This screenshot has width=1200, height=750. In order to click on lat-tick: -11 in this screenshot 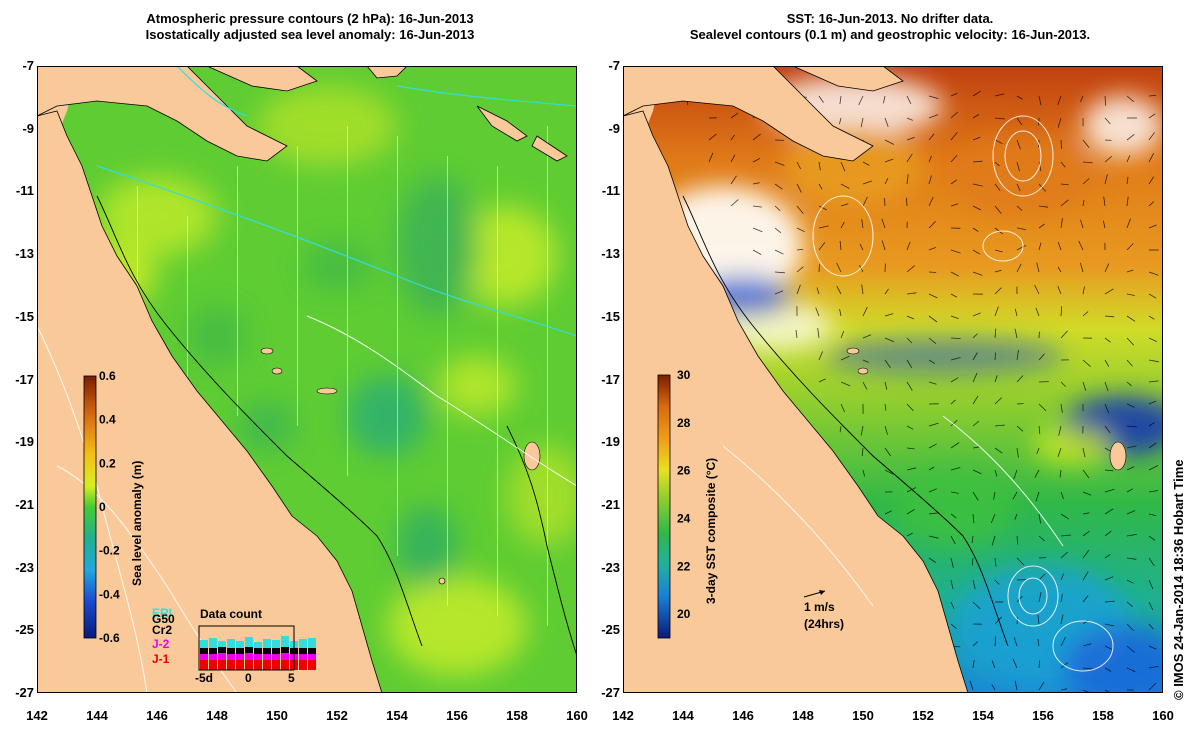, I will do `click(24, 191)`.